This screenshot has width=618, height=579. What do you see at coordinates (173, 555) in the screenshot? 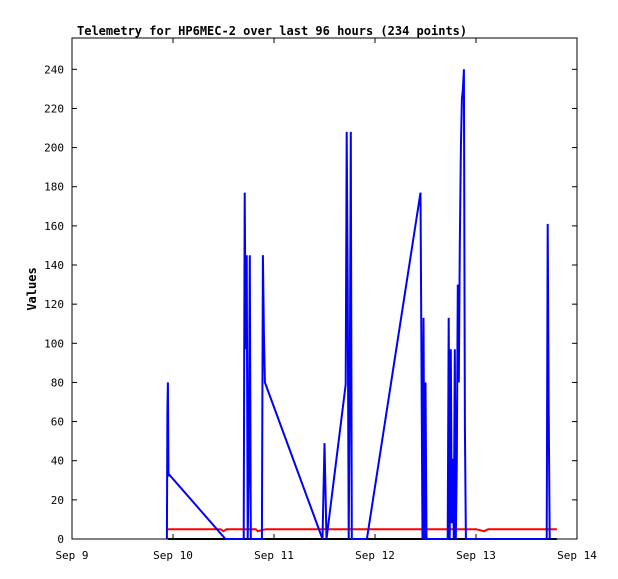
I see `x-tick-label: Sep 10` at bounding box center [173, 555].